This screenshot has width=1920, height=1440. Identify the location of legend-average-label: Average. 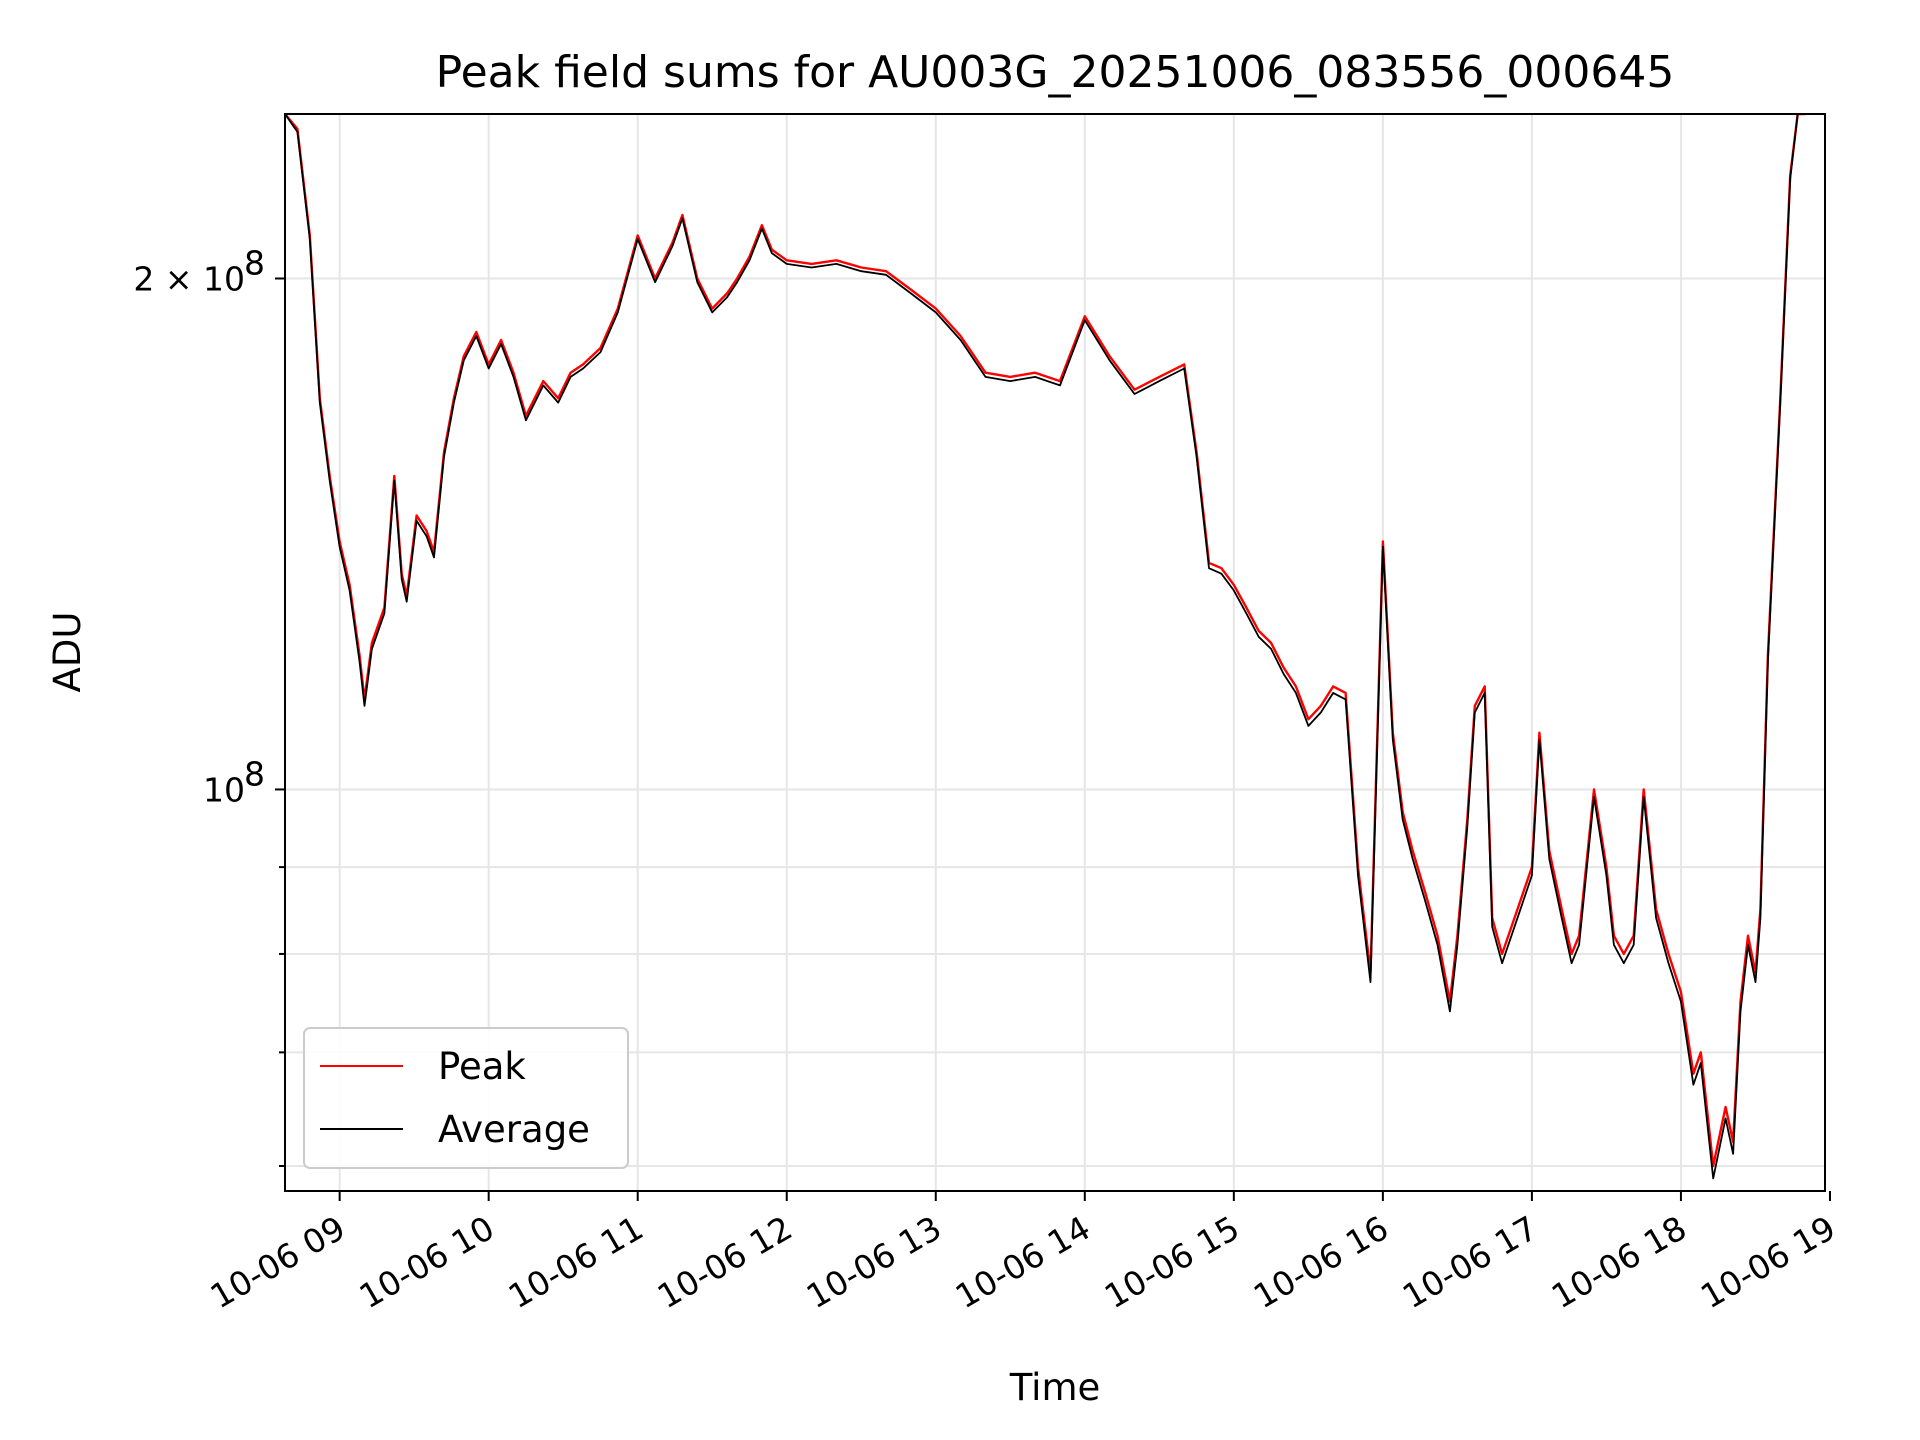
(514, 1129).